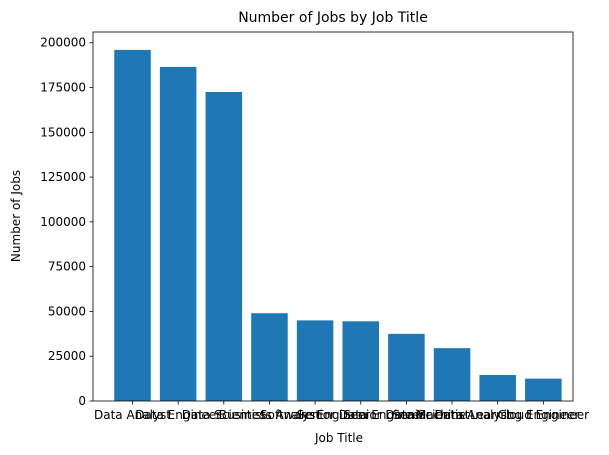 Image resolution: width=609 pixels, height=455 pixels. Describe the element at coordinates (178, 415) in the screenshot. I see `x-tick-label: Data Engineer` at that location.